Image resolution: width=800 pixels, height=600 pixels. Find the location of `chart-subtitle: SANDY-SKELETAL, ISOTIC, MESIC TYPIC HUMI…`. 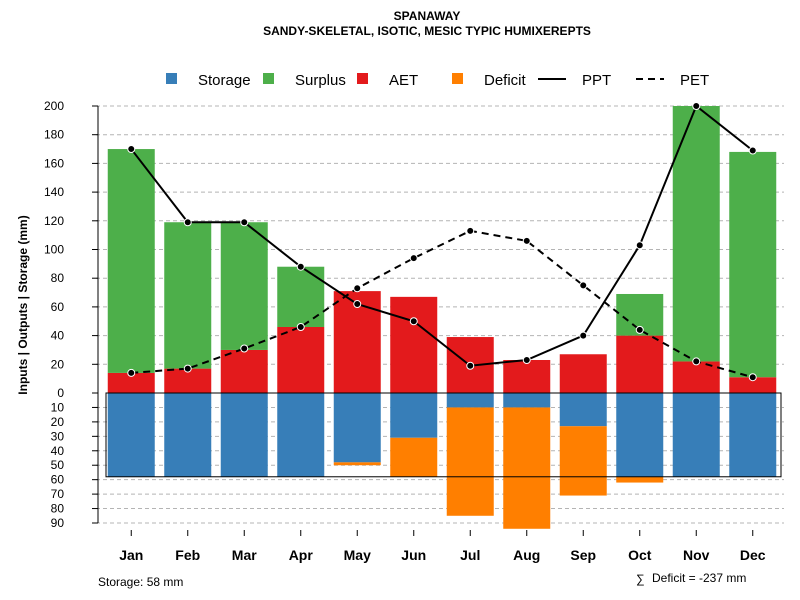

chart-subtitle: SANDY-SKELETAL, ISOTIC, MESIC TYPIC HUMI… is located at coordinates (427, 31).